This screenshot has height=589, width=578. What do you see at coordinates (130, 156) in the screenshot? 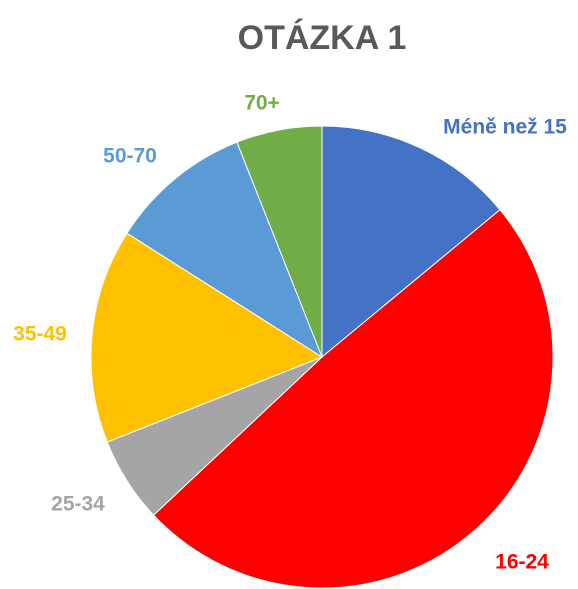
I see `slice-label: 50-70` at bounding box center [130, 156].